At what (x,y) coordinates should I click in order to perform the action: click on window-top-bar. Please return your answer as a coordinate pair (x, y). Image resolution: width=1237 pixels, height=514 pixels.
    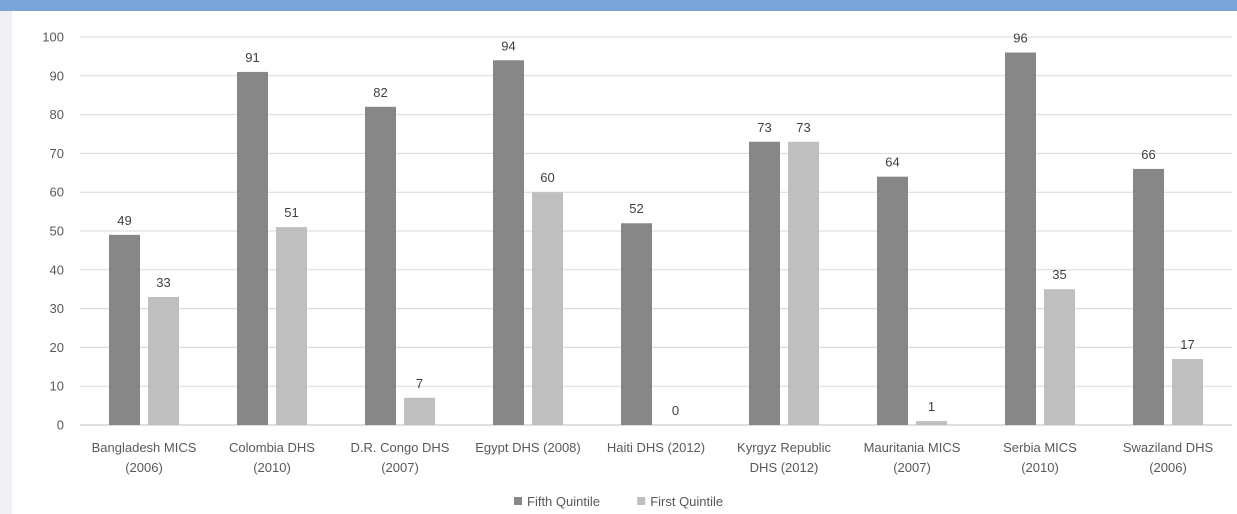
    Looking at the image, I should click on (618, 5).